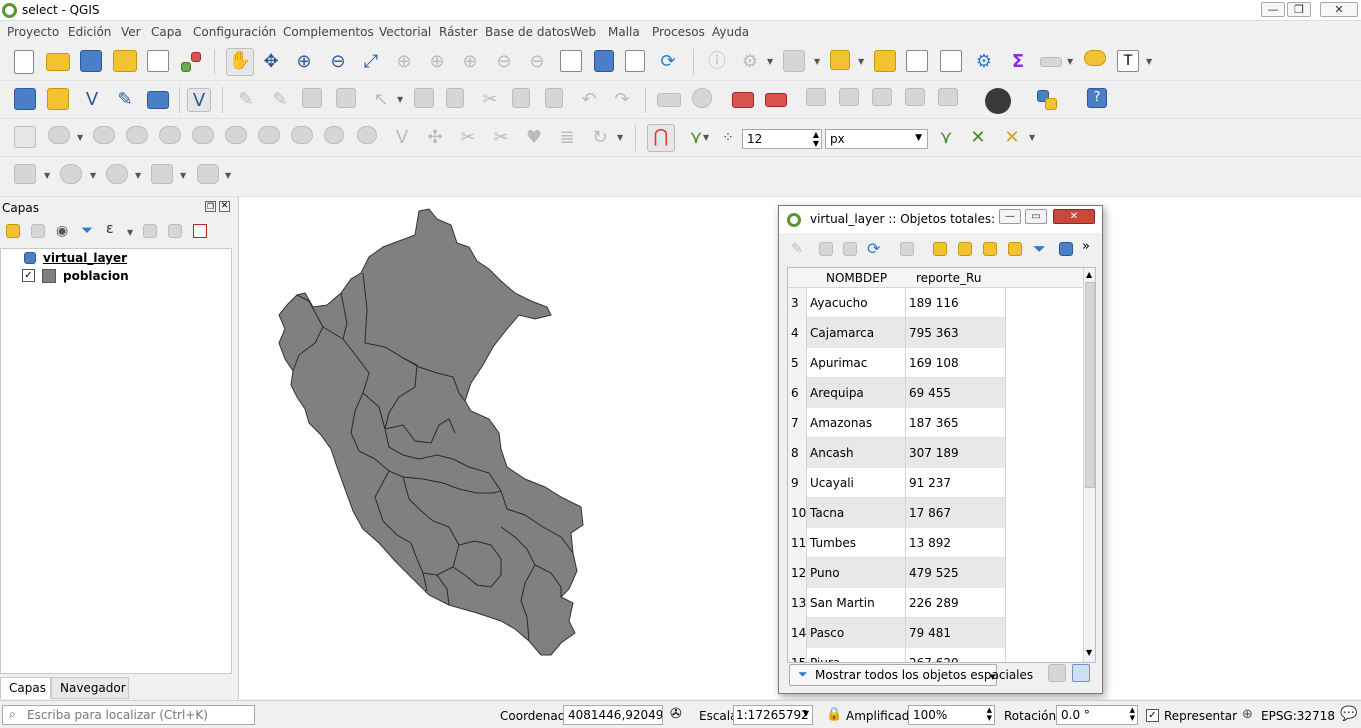 This screenshot has height=728, width=1361. Describe the element at coordinates (956, 393) in the screenshot. I see `cell-reporte-ru: 69 455` at that location.